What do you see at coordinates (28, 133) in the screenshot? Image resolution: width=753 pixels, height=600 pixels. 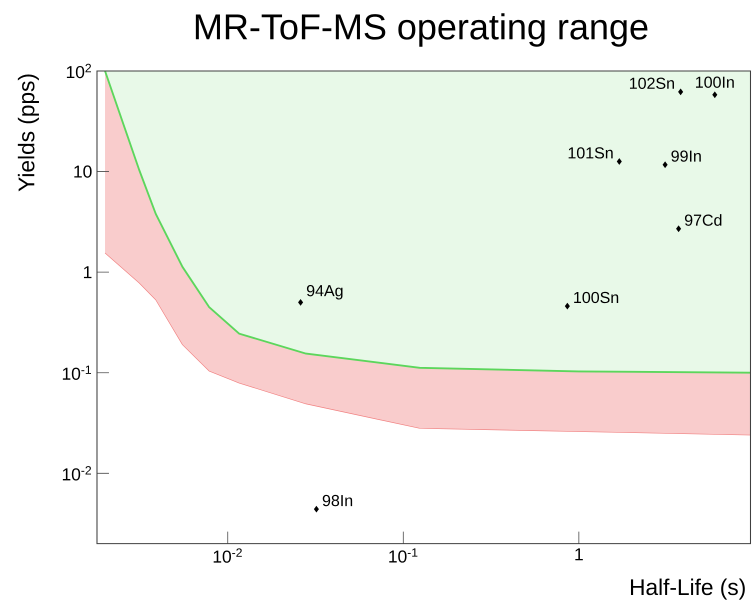 I see `y-axis-title: Yields (pps)` at bounding box center [28, 133].